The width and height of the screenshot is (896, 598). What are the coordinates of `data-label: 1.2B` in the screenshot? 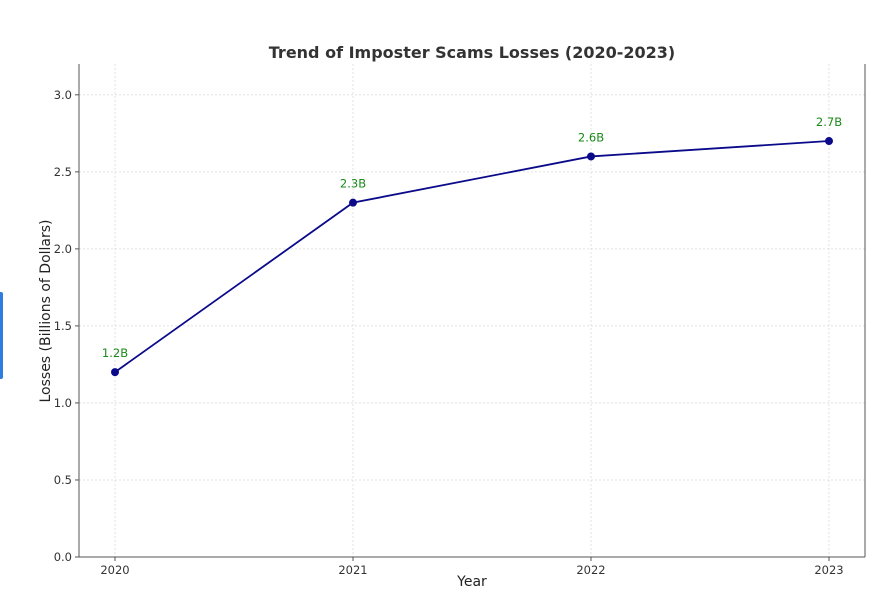 It's located at (115, 353).